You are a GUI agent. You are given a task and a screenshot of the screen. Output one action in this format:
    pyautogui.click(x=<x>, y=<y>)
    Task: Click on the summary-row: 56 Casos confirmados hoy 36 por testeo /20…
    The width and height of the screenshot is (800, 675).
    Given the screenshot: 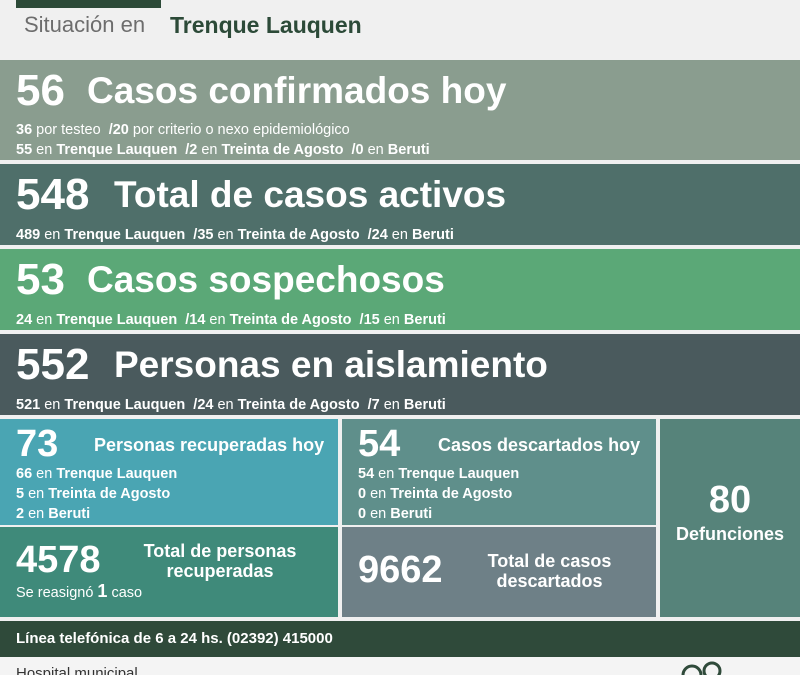 What is the action you would take?
    pyautogui.click(x=400, y=110)
    